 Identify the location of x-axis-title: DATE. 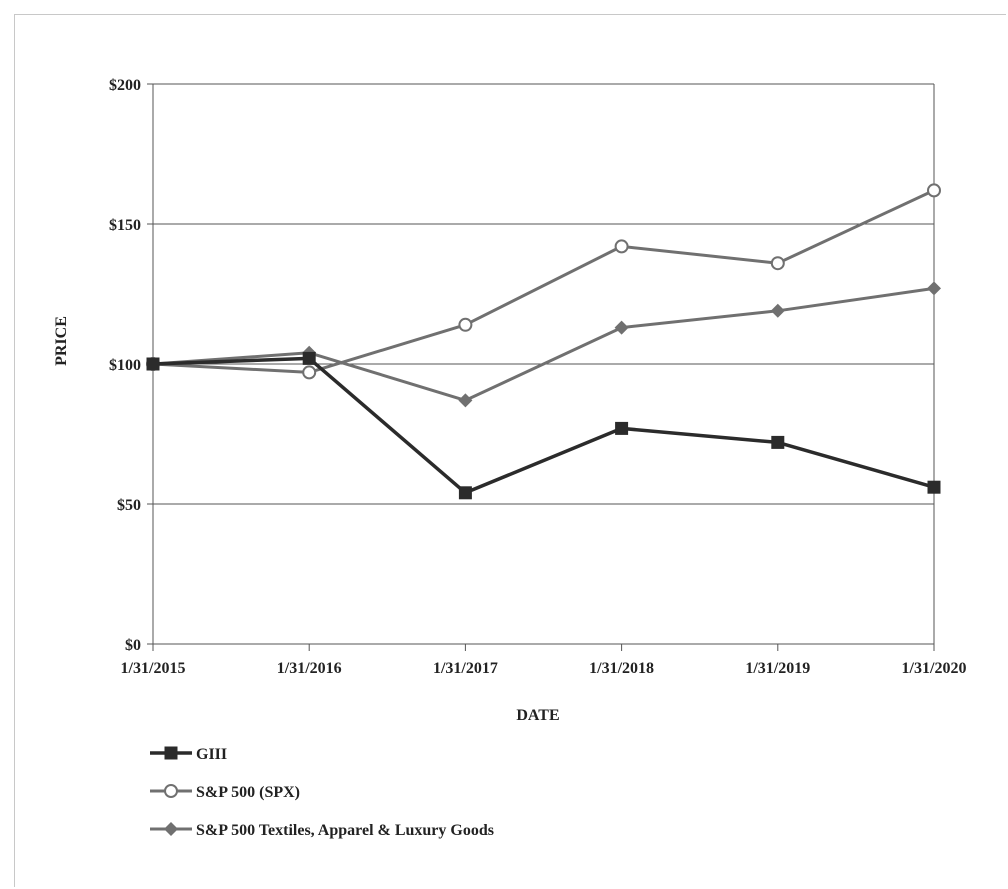
(537, 715).